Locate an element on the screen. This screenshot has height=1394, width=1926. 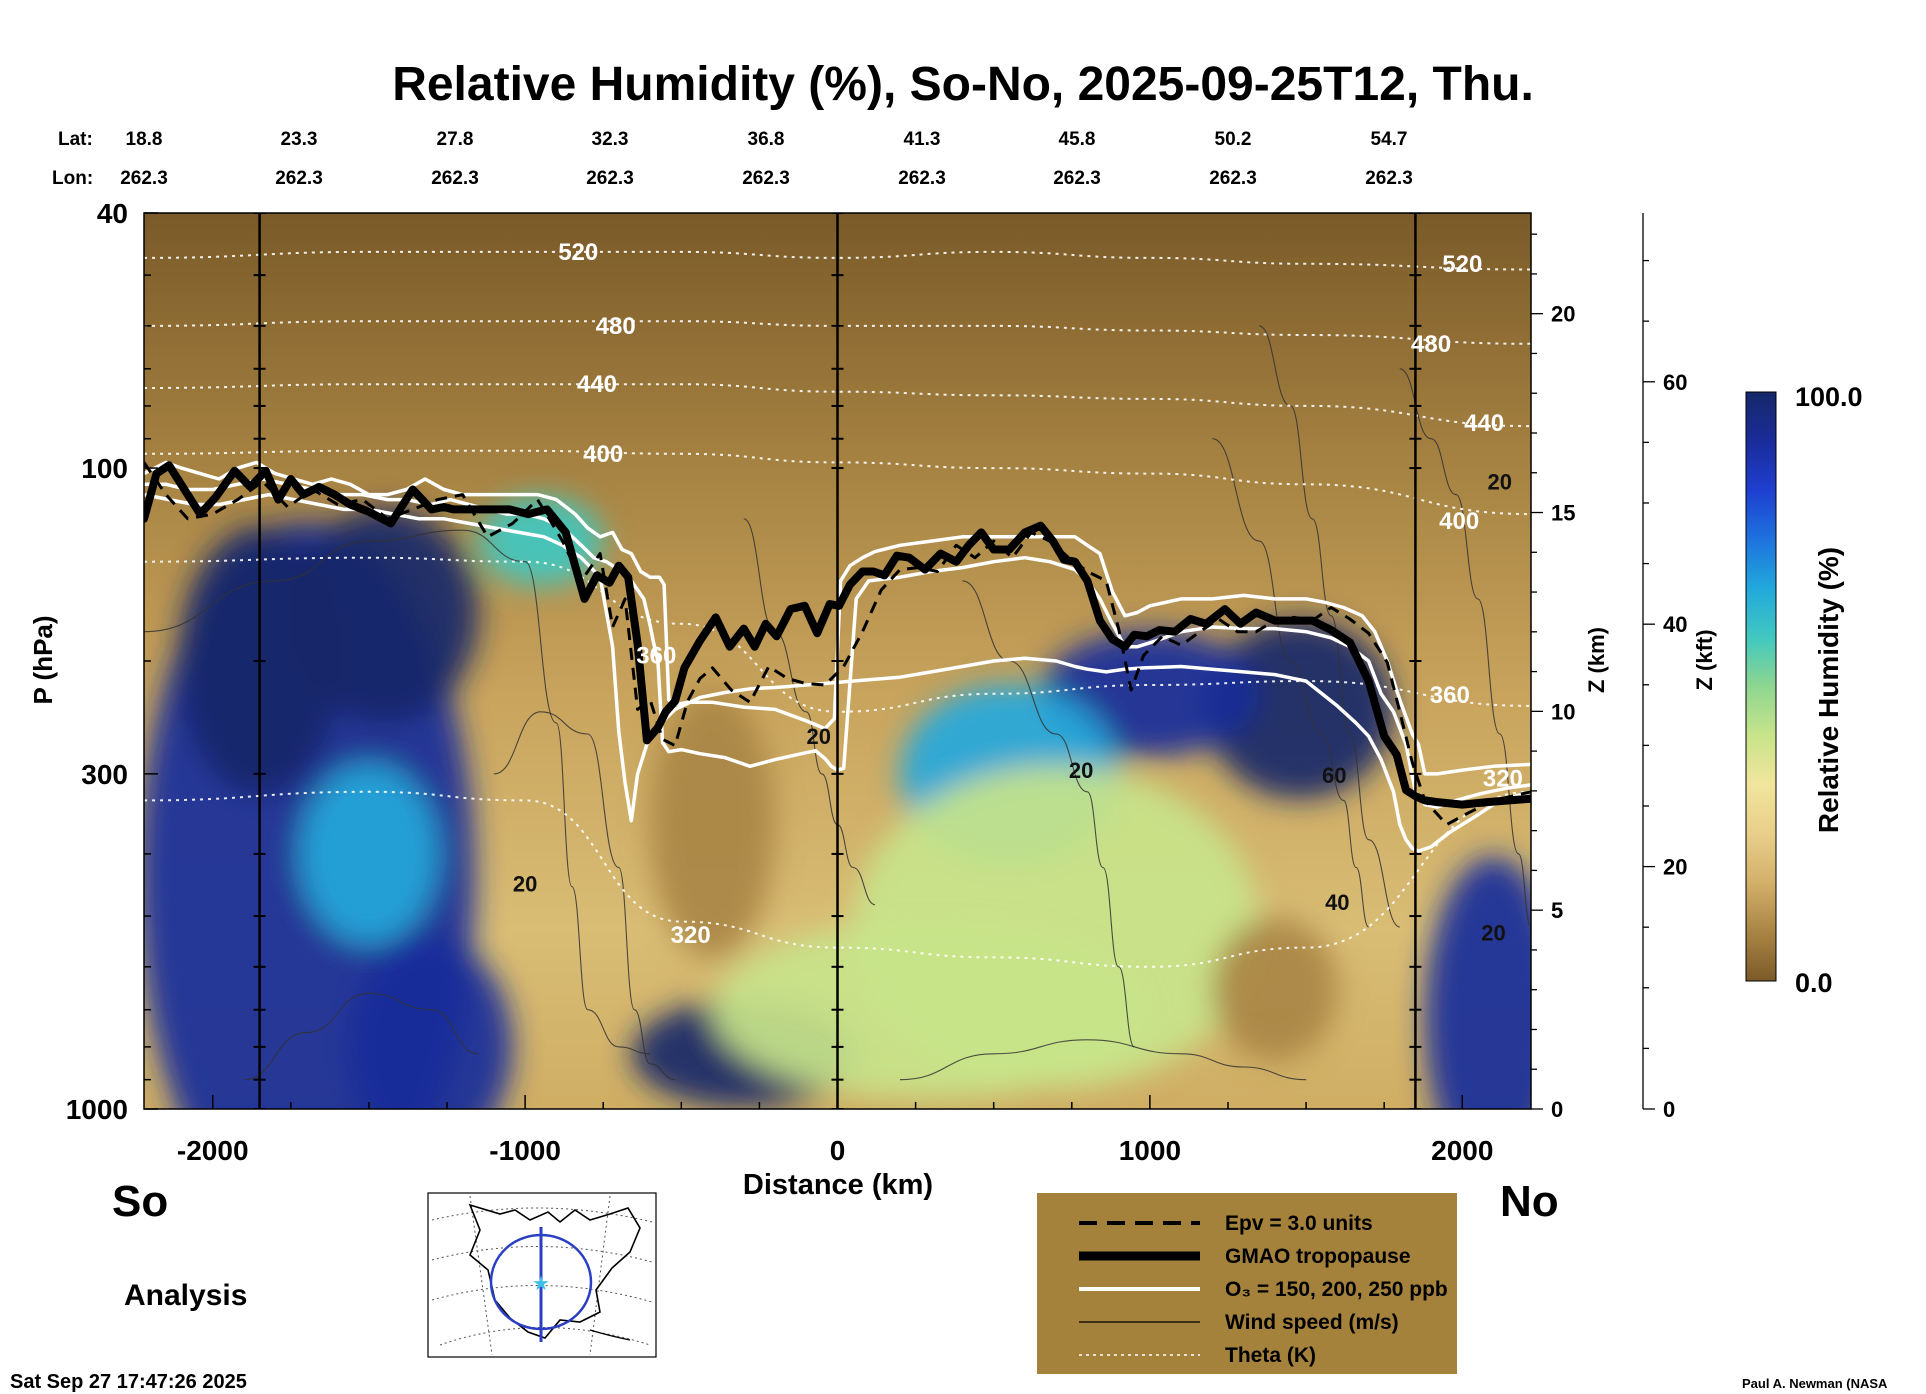
lat-value: 27.8 is located at coordinates (455, 139).